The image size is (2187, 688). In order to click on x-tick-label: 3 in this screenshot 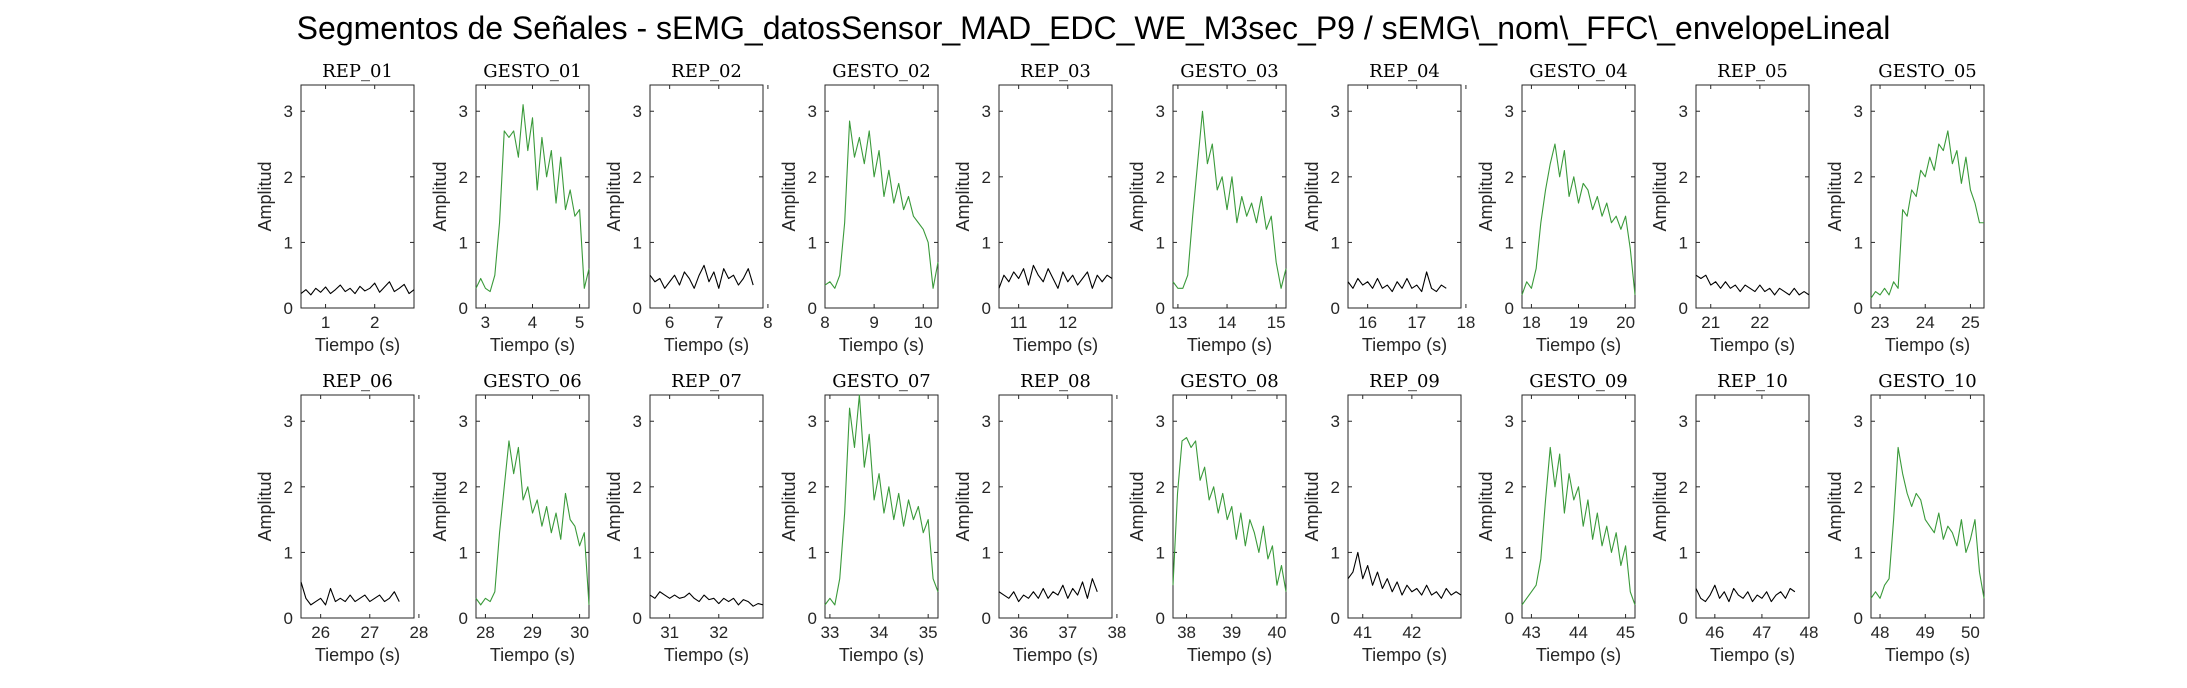, I will do `click(485, 322)`.